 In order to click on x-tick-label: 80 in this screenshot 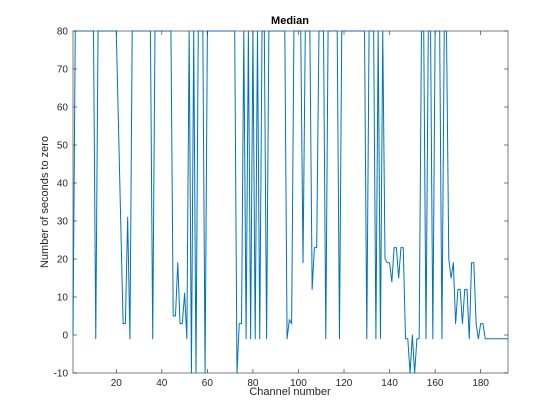, I will do `click(253, 383)`.